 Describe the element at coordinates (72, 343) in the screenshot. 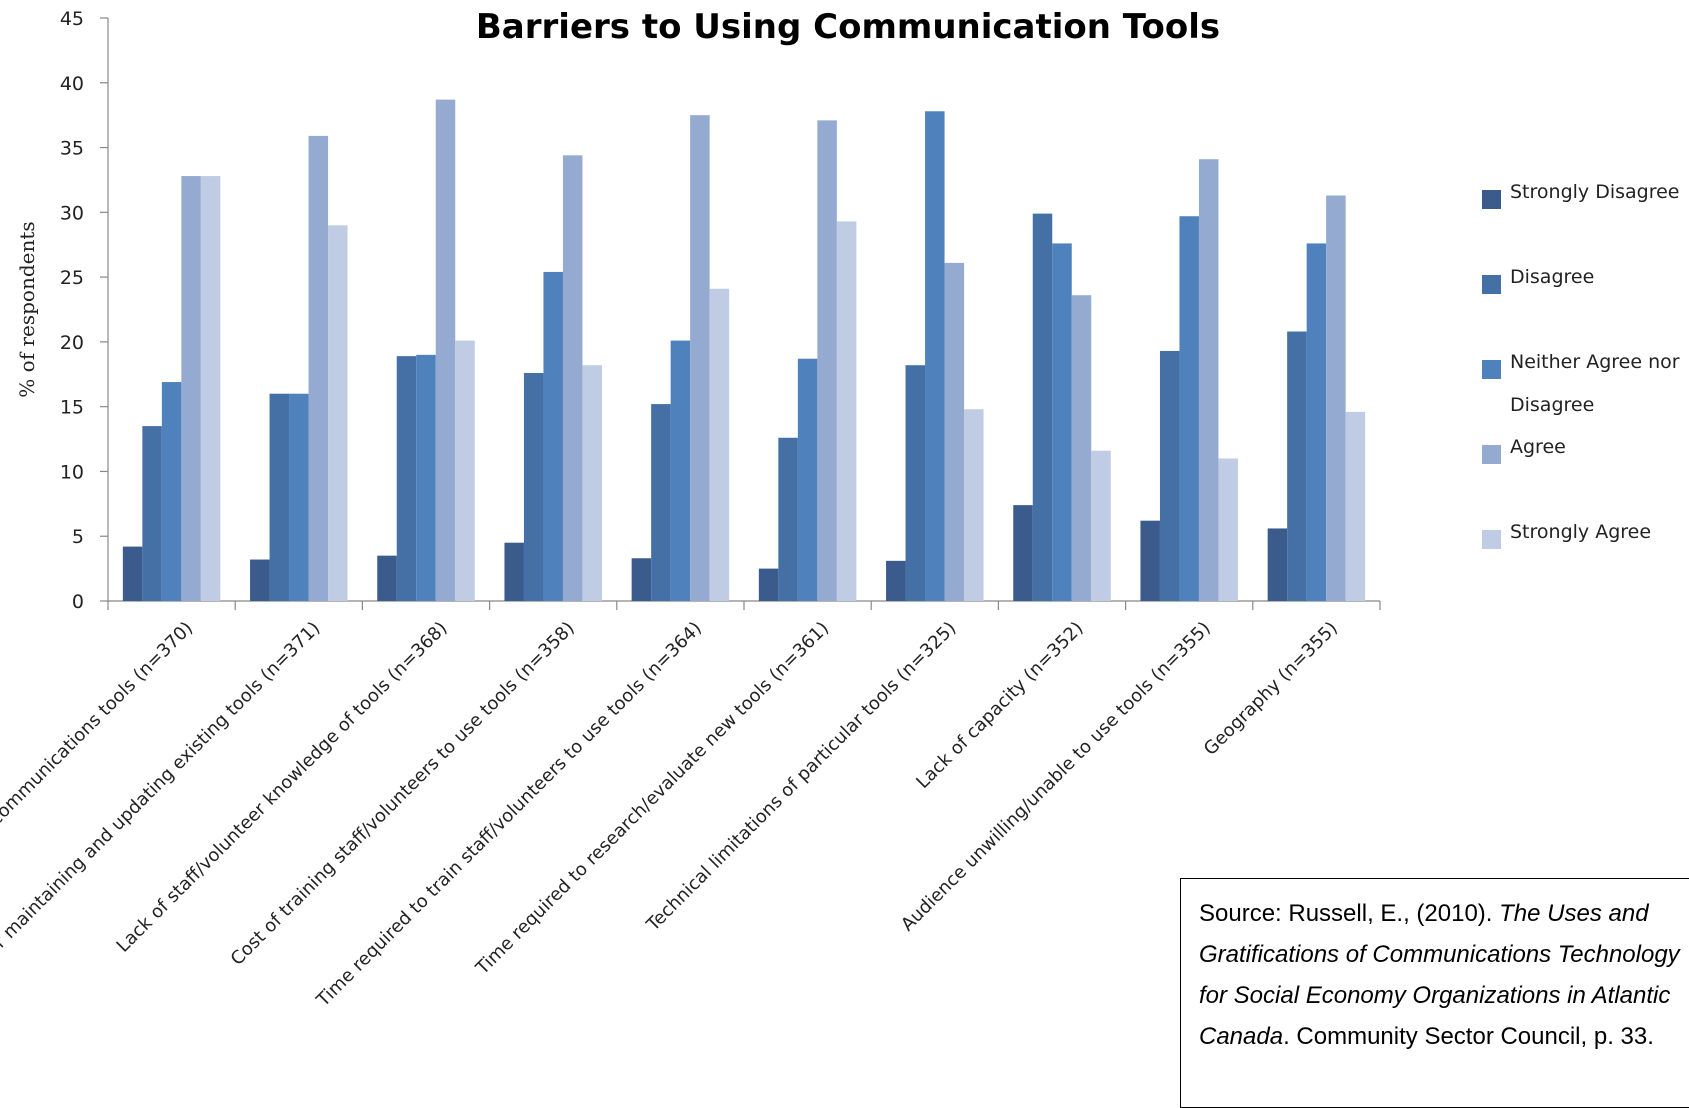

I see `y-tick-label: 20` at that location.